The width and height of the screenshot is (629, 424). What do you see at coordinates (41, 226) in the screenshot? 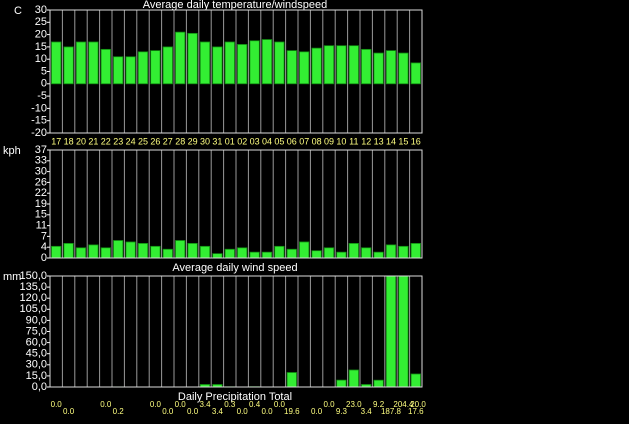
I see `y-tick-label: 11` at bounding box center [41, 226].